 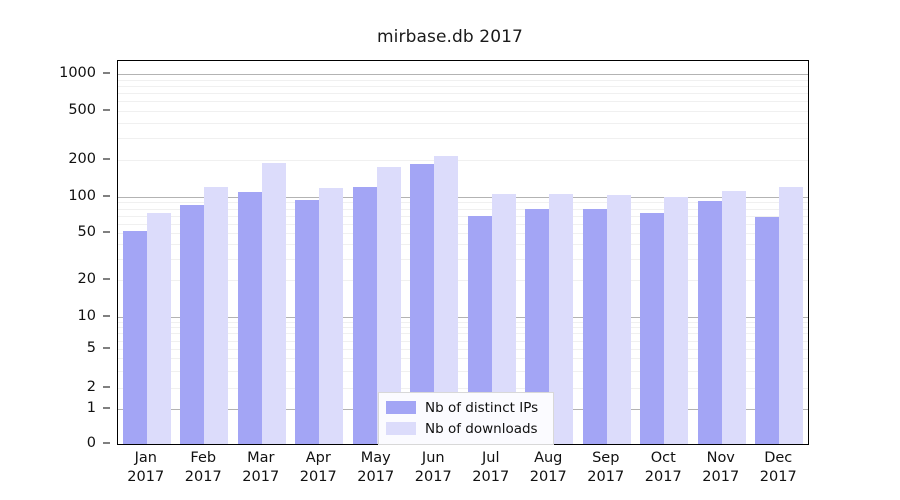 What do you see at coordinates (720, 458) in the screenshot?
I see `x-tick-month: Nov` at bounding box center [720, 458].